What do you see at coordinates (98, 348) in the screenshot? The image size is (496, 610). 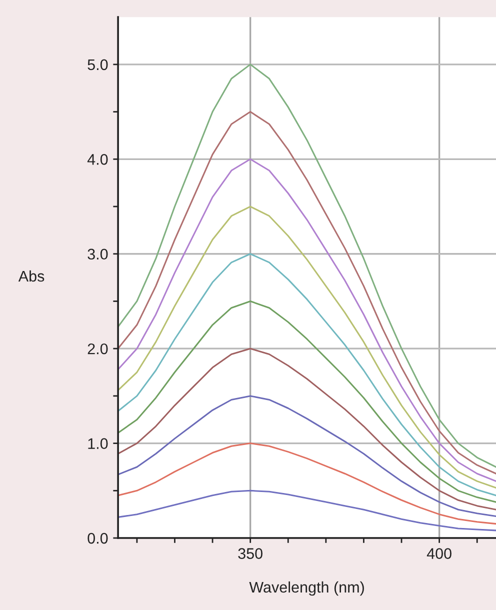 I see `y-tick-label: 2.0` at bounding box center [98, 348].